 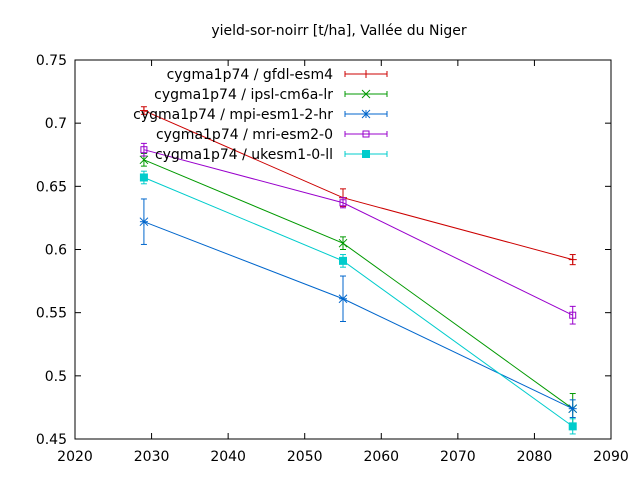 I want to click on legend-label: cygma1p74 / mpi-esm1-2-hr, so click(x=233, y=115).